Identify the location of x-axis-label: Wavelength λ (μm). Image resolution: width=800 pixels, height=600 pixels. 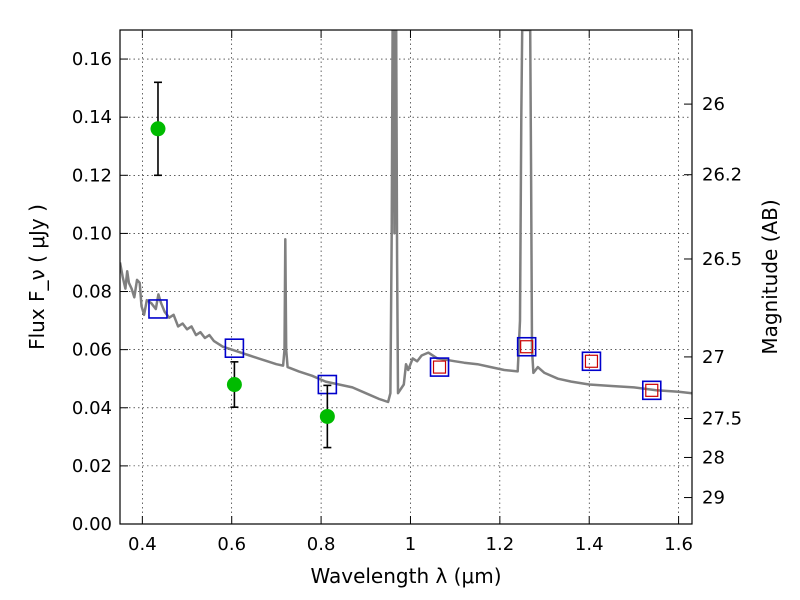
(405, 576).